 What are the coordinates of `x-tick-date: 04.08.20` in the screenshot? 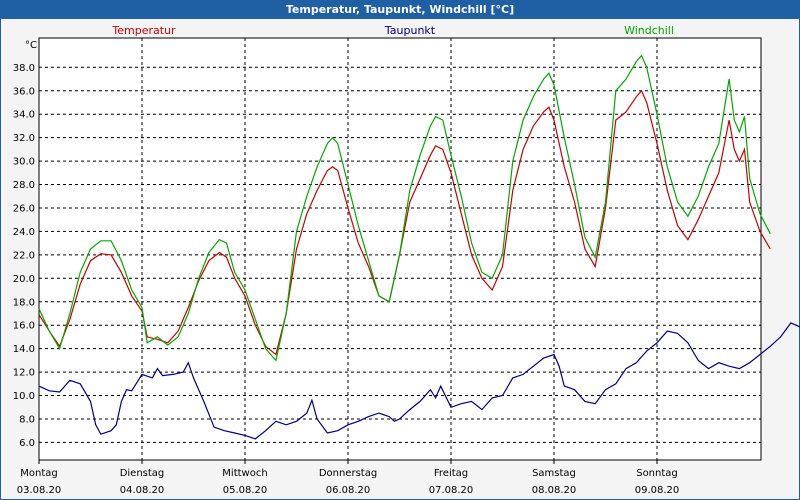 It's located at (142, 490).